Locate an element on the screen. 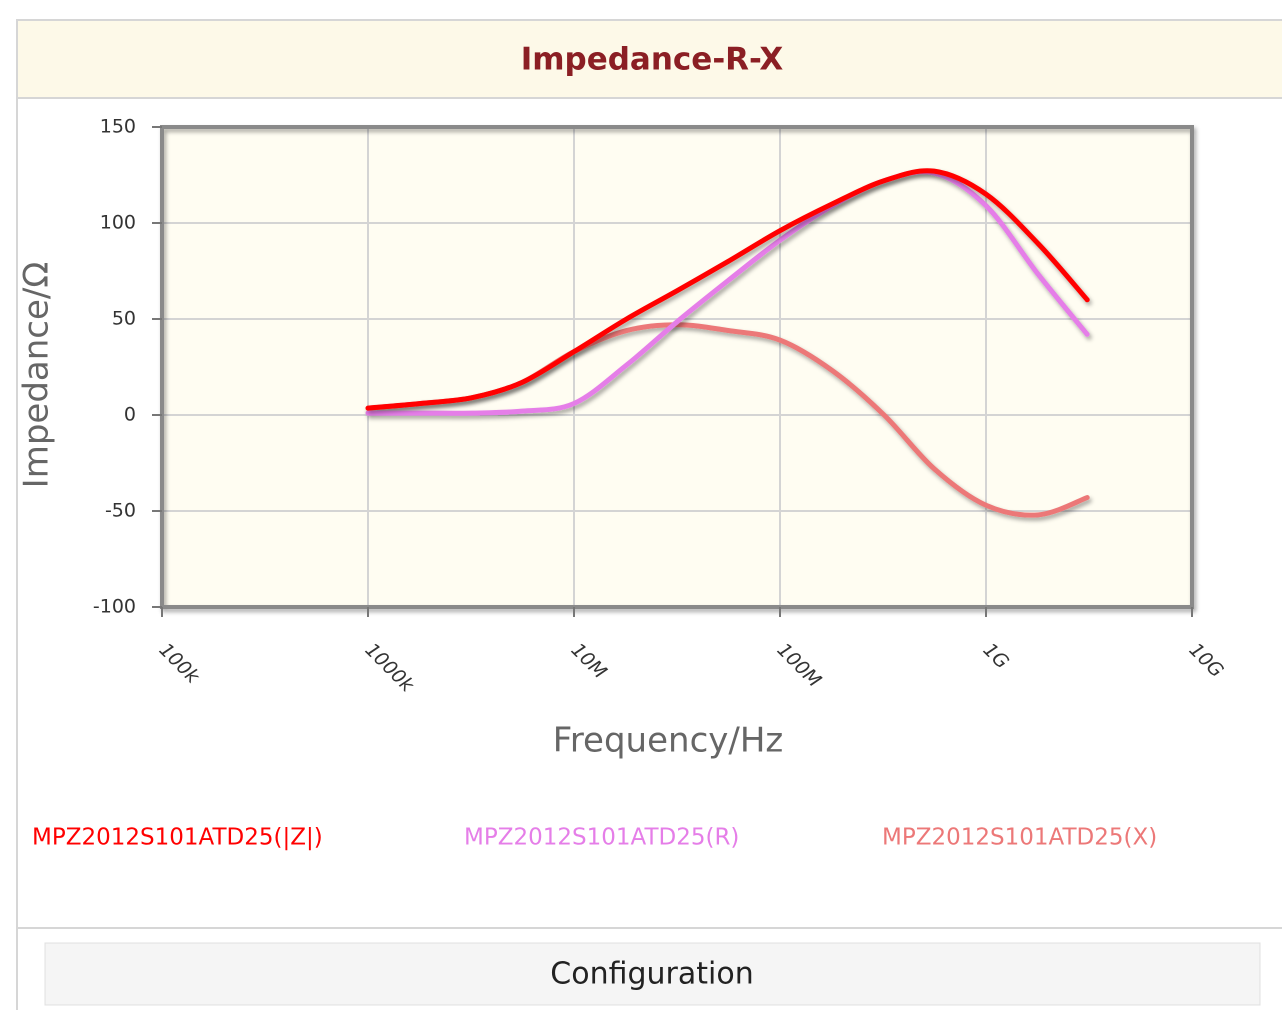 This screenshot has width=1282, height=1010. legend-entry: MPZ2012S101ATD25(R) is located at coordinates (601, 838).